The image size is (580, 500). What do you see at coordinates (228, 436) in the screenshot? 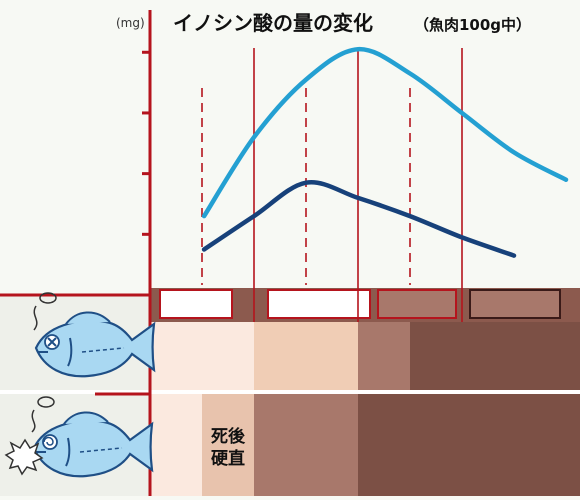
I see `stage-cell-label-line: 死後` at bounding box center [228, 436].